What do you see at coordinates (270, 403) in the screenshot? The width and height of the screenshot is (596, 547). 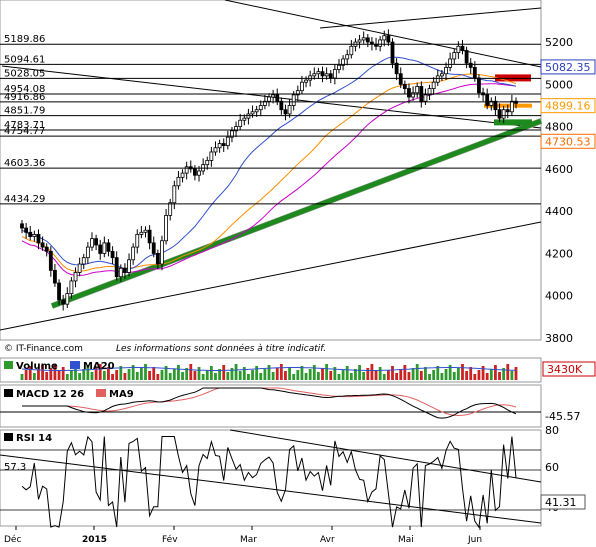 I see `macd-lines` at bounding box center [270, 403].